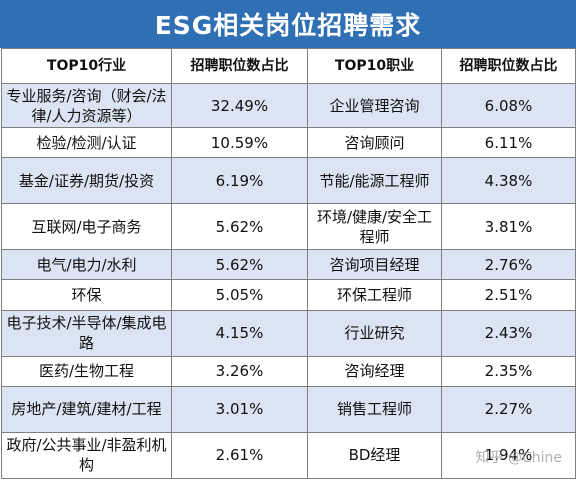 This screenshot has height=480, width=576. Describe the element at coordinates (86, 143) in the screenshot. I see `industry-cell: 检验/检测/认证` at that location.